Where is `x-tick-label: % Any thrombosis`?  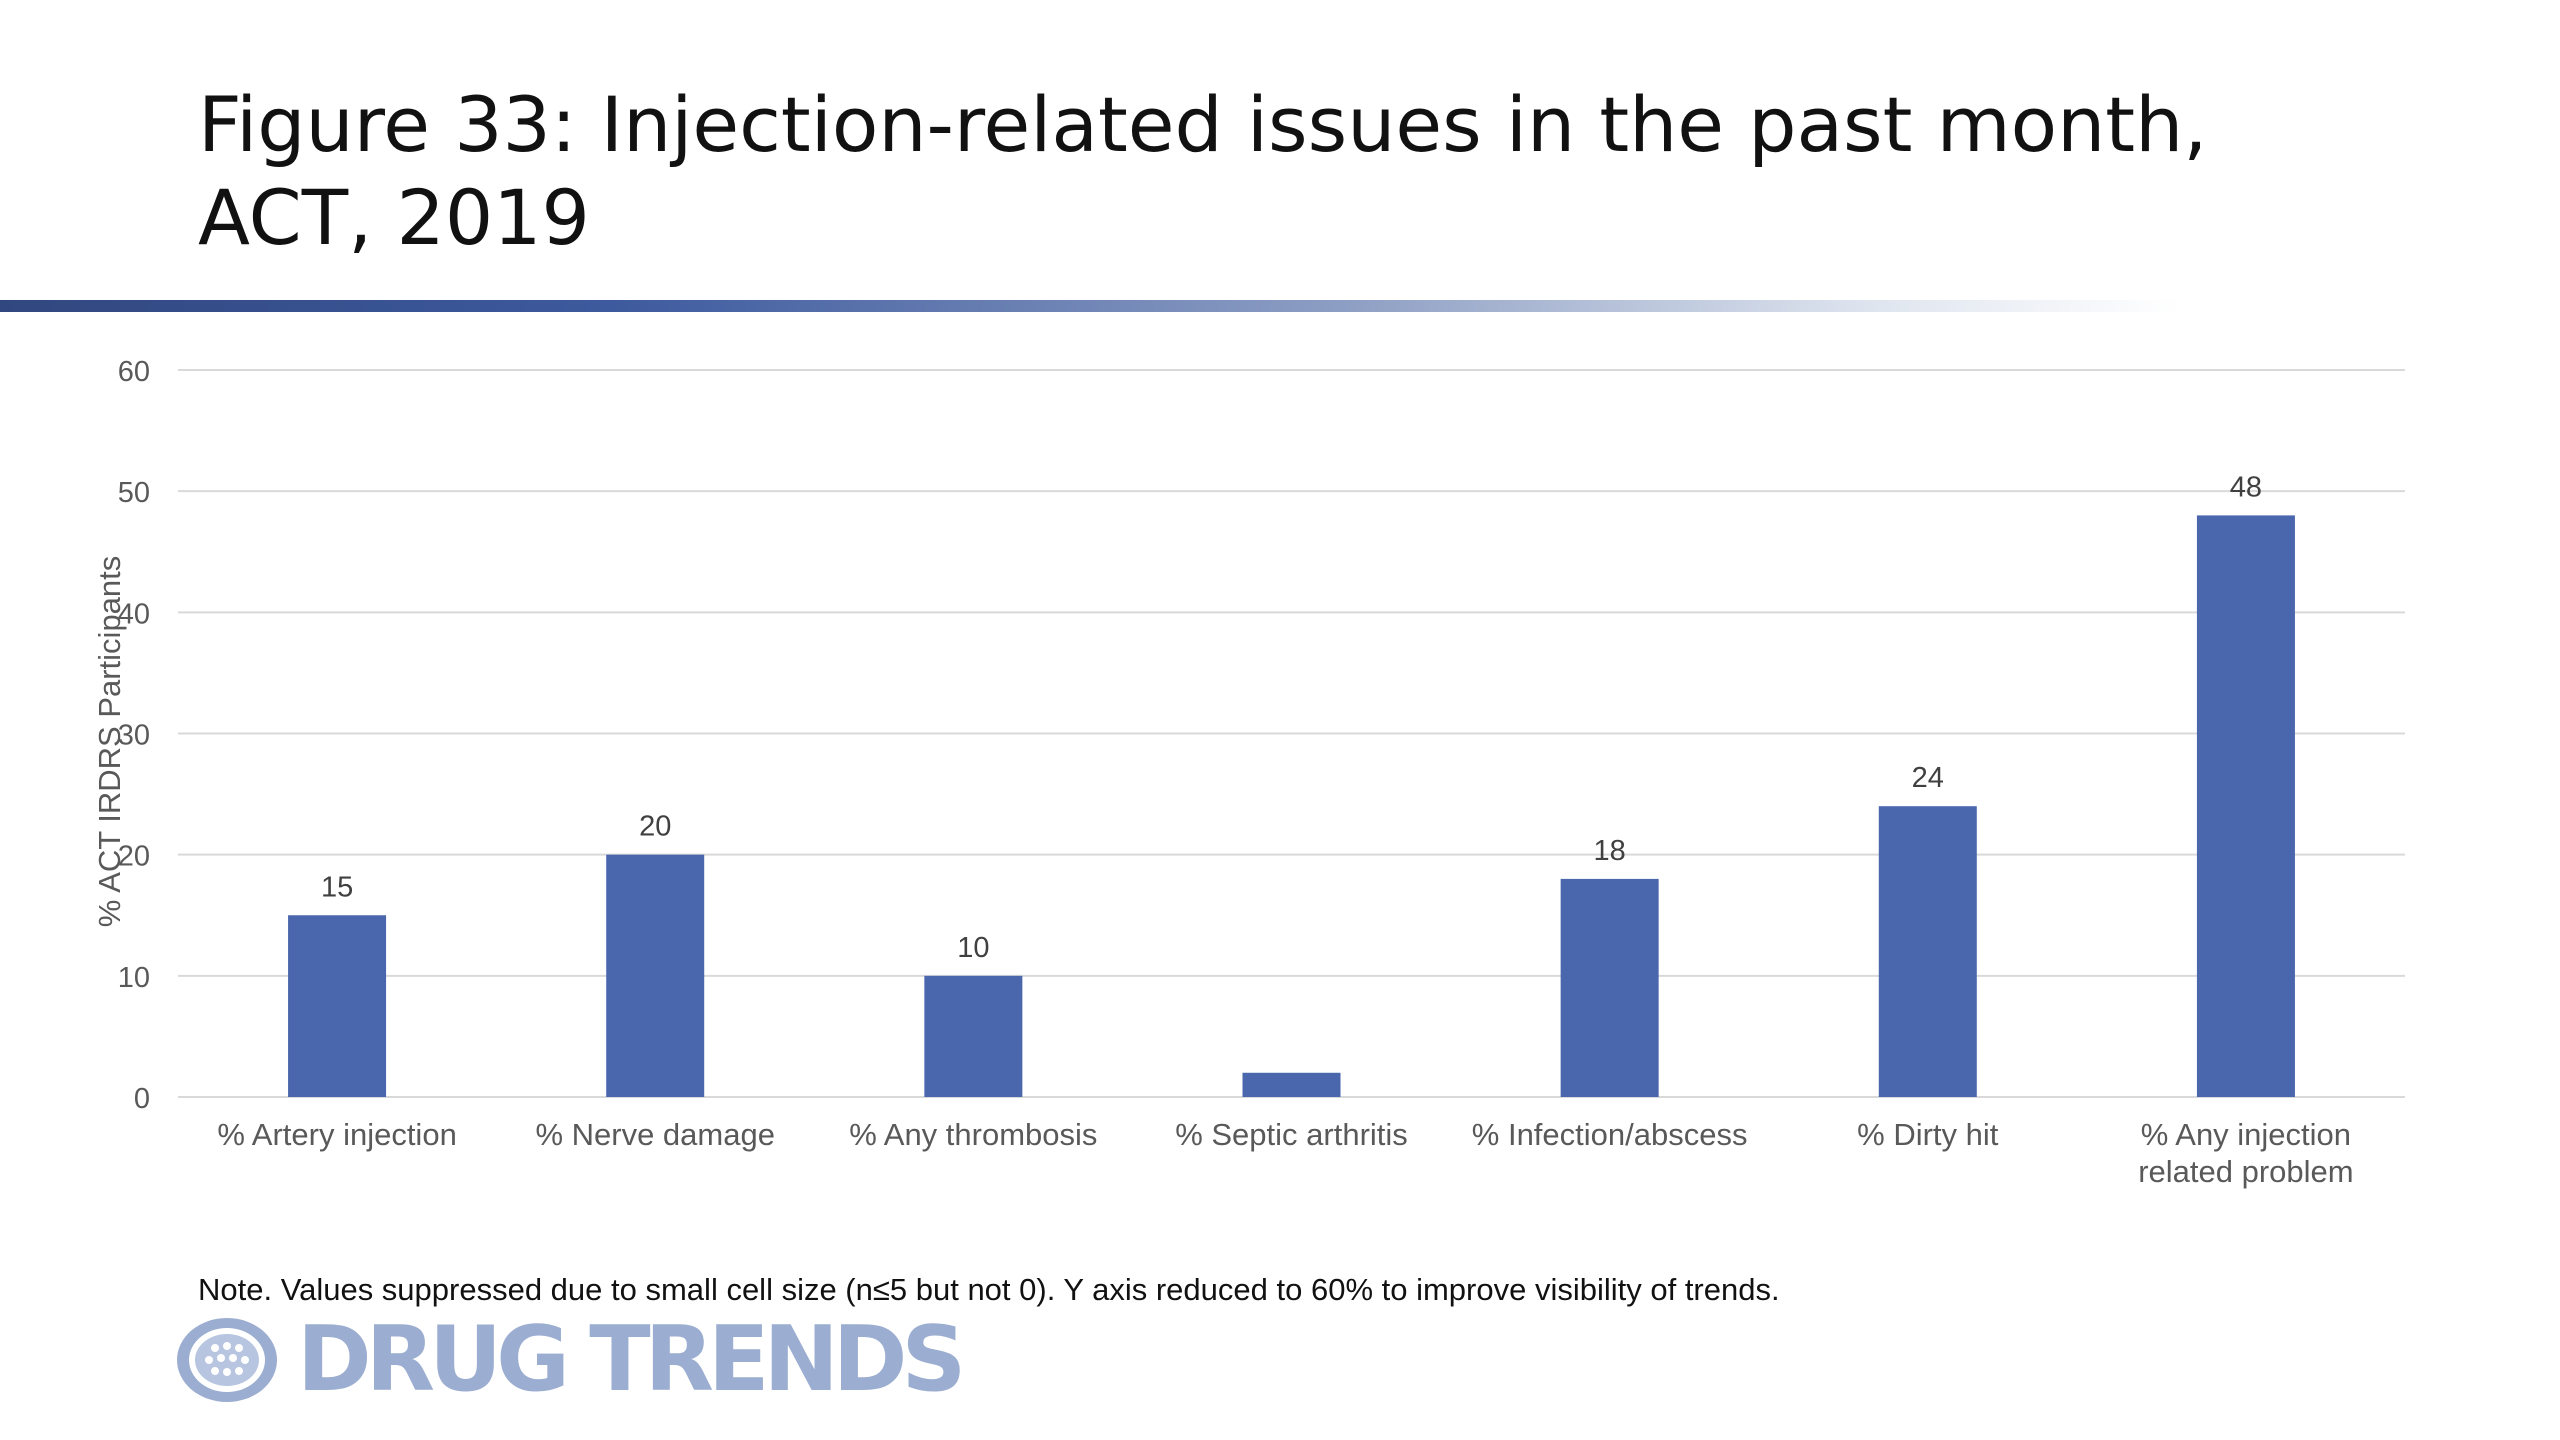
x-tick-label: % Any thrombosis is located at coordinates (973, 1134).